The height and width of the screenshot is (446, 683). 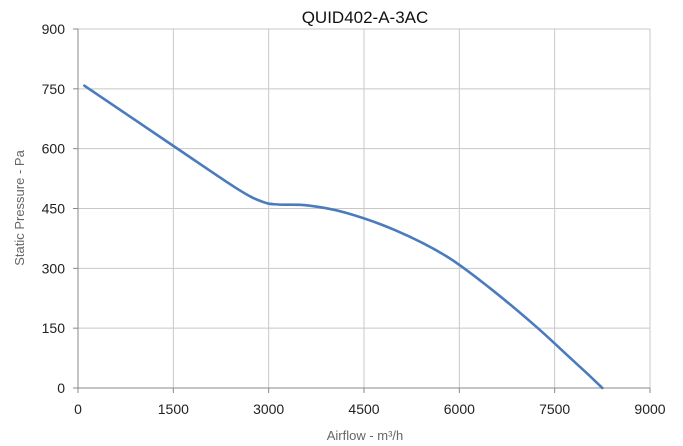 What do you see at coordinates (54, 29) in the screenshot?
I see `y-tick-label: 900` at bounding box center [54, 29].